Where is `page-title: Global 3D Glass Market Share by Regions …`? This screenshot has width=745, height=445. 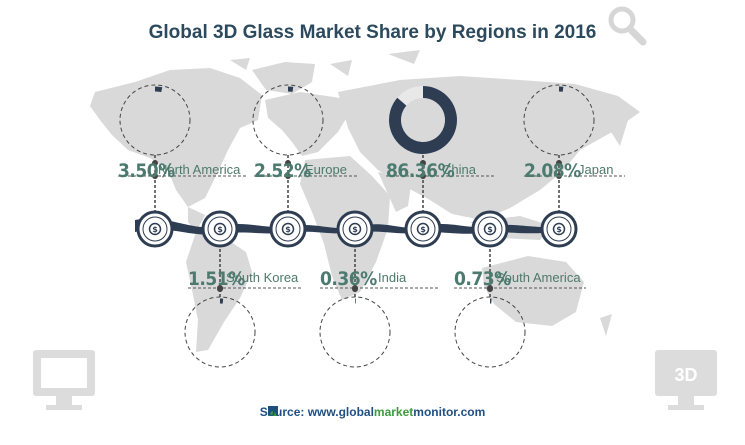
page-title: Global 3D Glass Market Share by Regions … is located at coordinates (372, 32).